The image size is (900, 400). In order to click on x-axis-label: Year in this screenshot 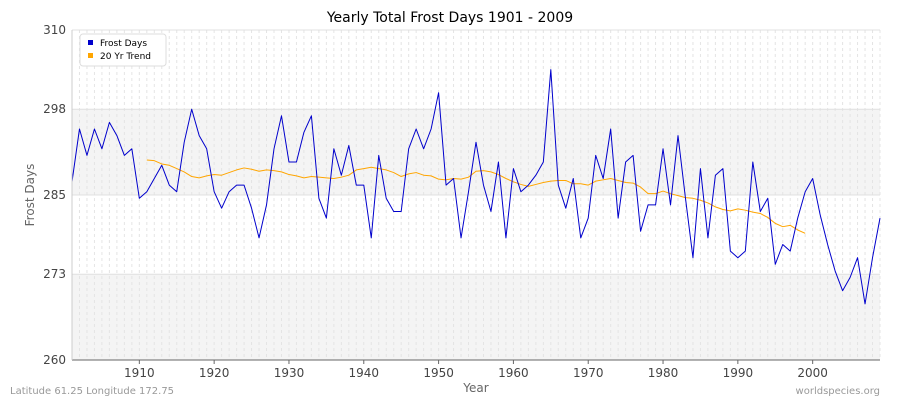, I will do `click(475, 388)`.